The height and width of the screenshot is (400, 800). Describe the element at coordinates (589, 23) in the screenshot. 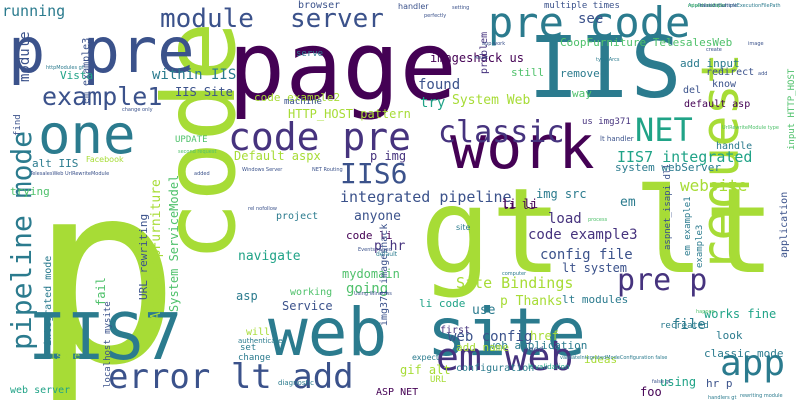

I see `cloud-word: pre code` at that location.